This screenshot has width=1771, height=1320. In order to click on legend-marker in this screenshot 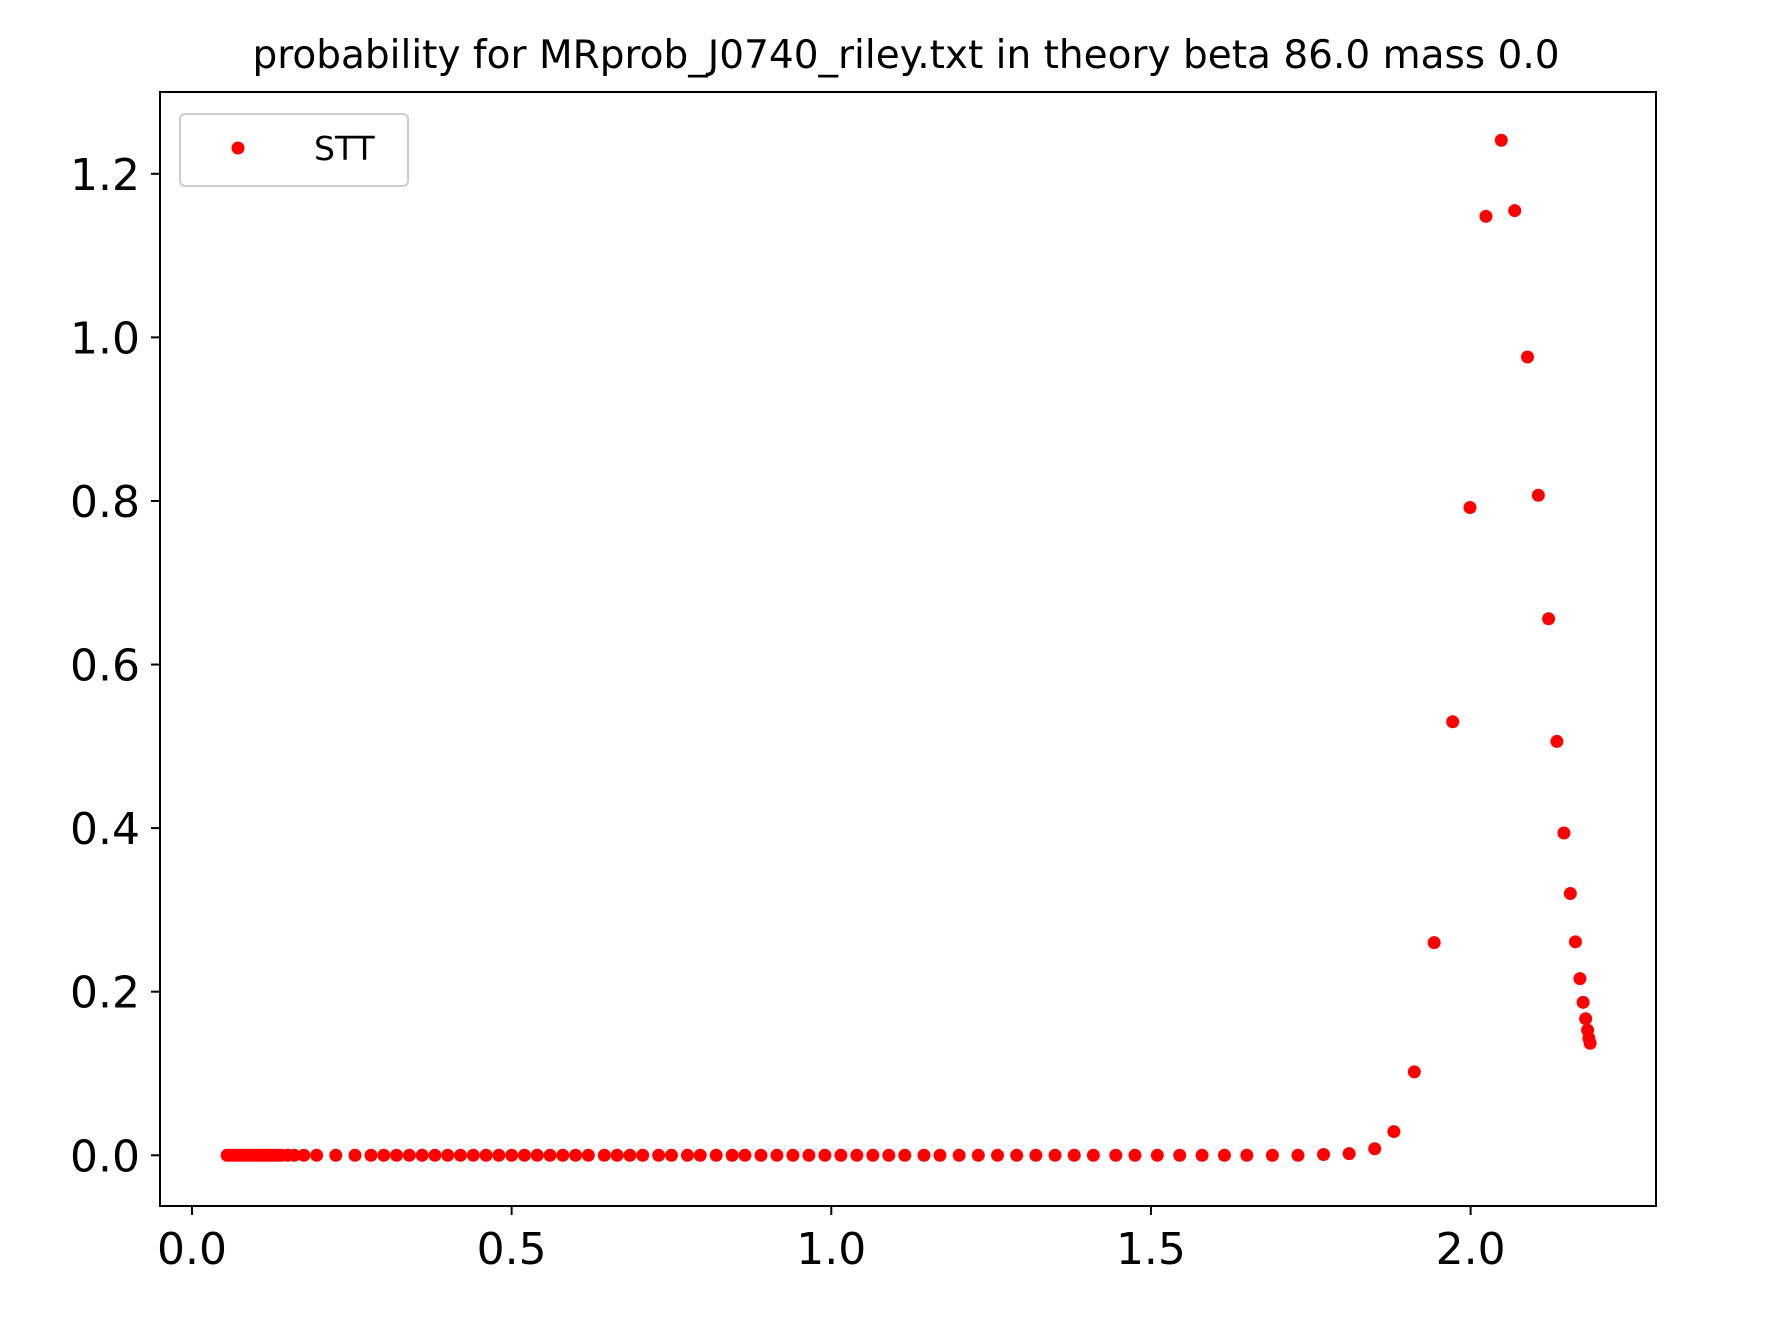, I will do `click(238, 148)`.